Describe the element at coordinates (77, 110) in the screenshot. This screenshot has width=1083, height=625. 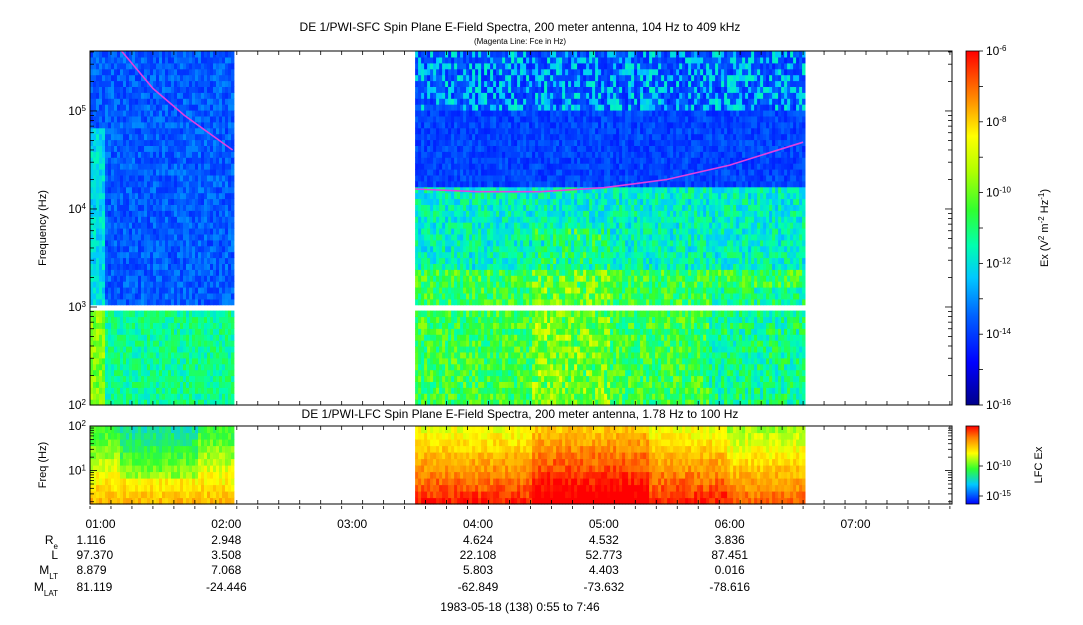
I see `sfc-y-tick-label: 10⁵` at that location.